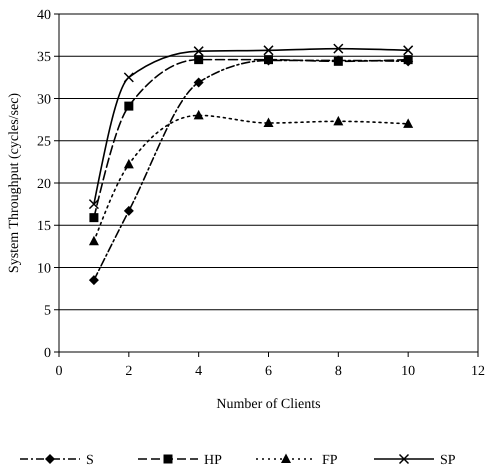  Describe the element at coordinates (44, 184) in the screenshot. I see `y-tick-label: 20` at that location.